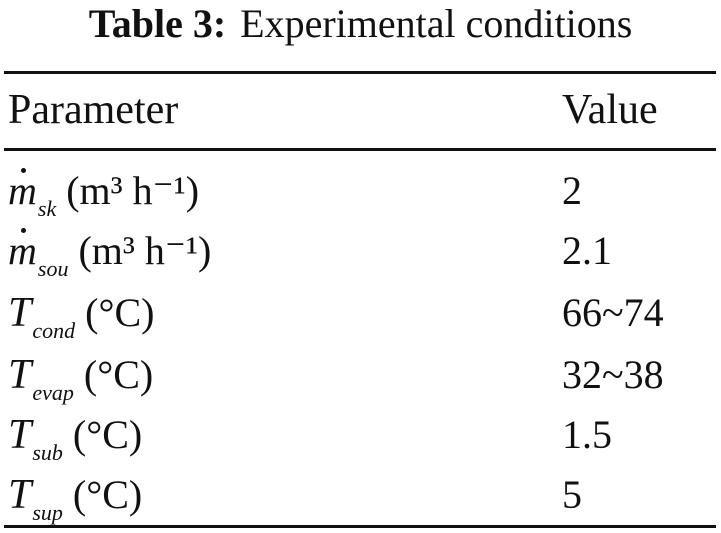 The width and height of the screenshot is (721, 533). Describe the element at coordinates (47, 208) in the screenshot. I see `parameter-subscript: sk` at that location.